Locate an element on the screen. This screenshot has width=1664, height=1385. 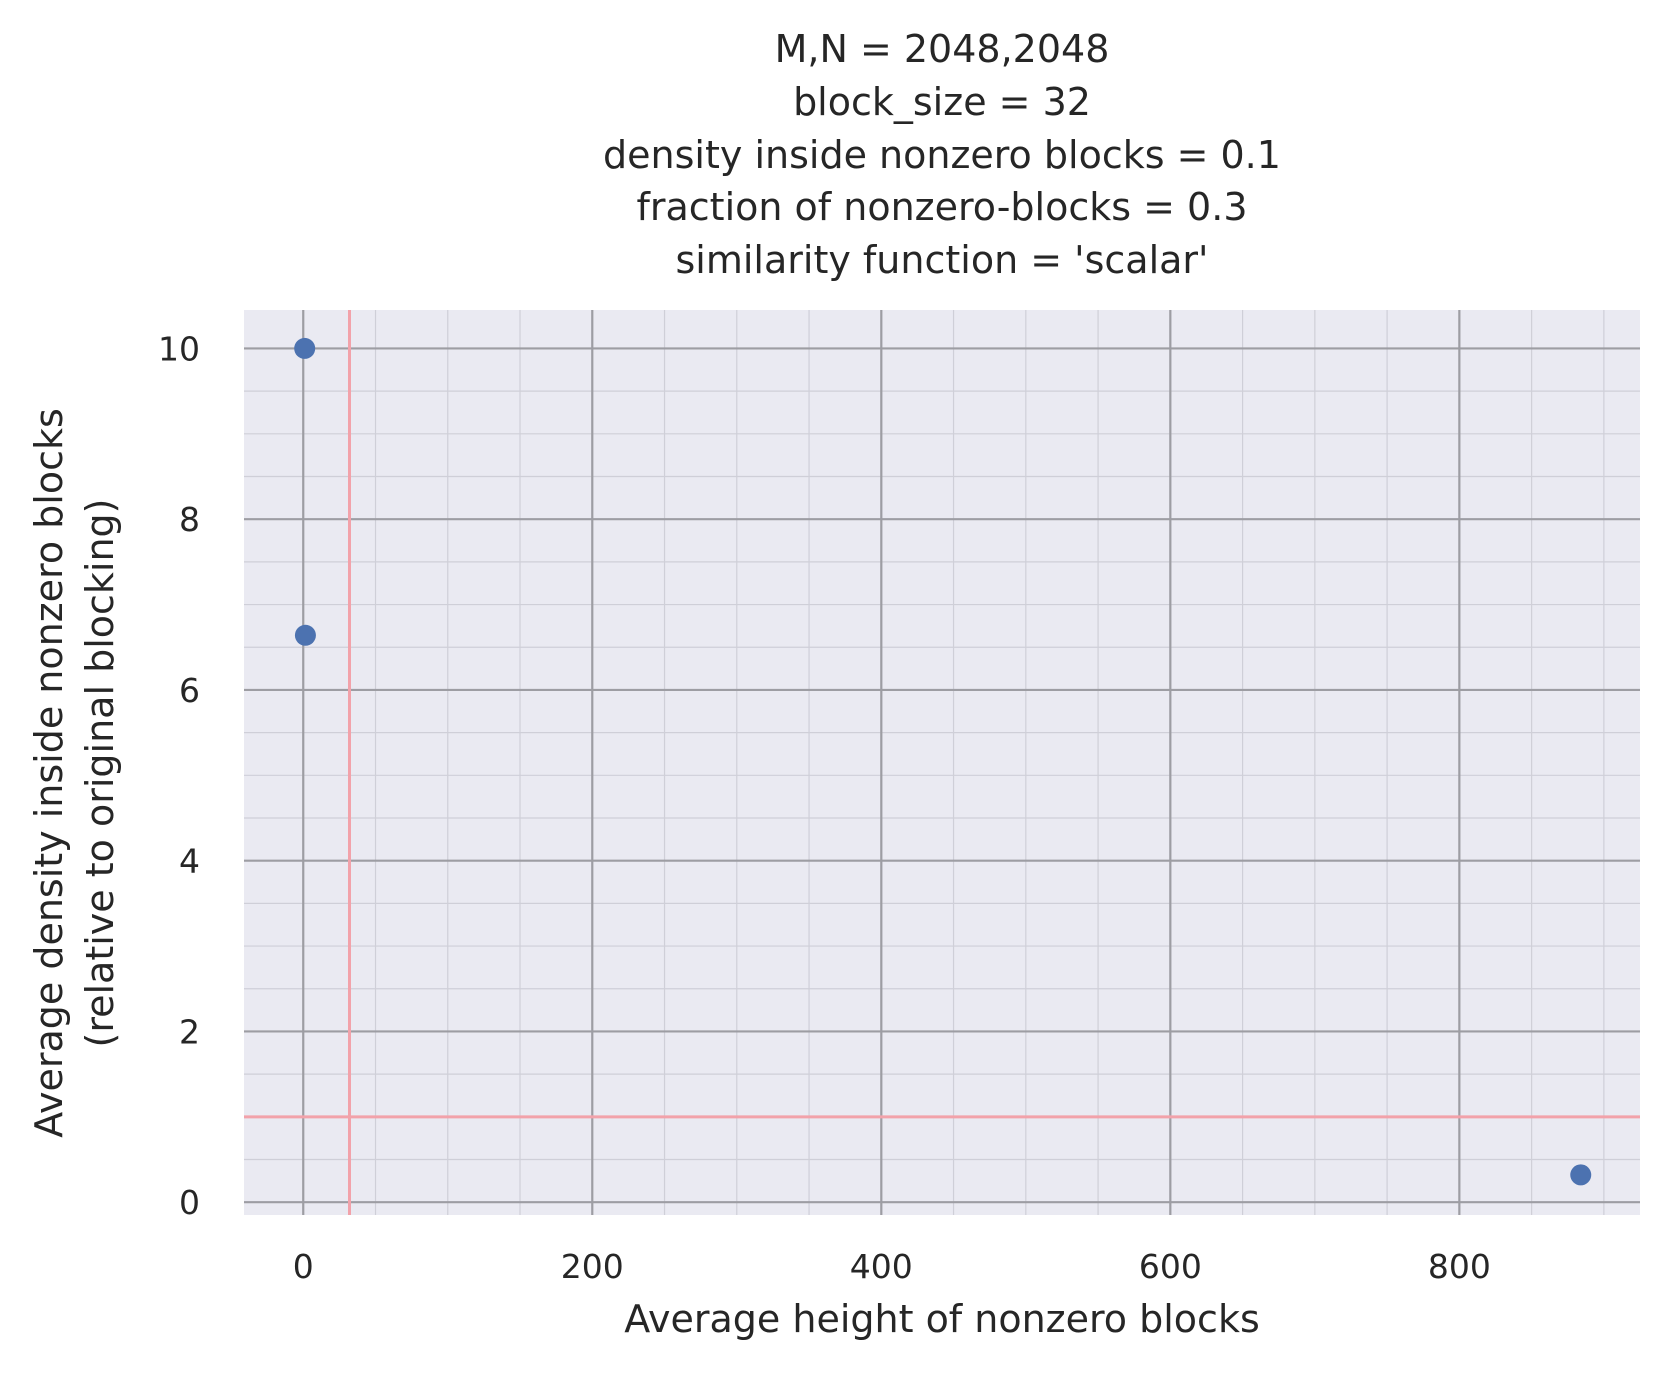
x-tick-labels: 0 200 400 600 800 is located at coordinates (892, 1266).